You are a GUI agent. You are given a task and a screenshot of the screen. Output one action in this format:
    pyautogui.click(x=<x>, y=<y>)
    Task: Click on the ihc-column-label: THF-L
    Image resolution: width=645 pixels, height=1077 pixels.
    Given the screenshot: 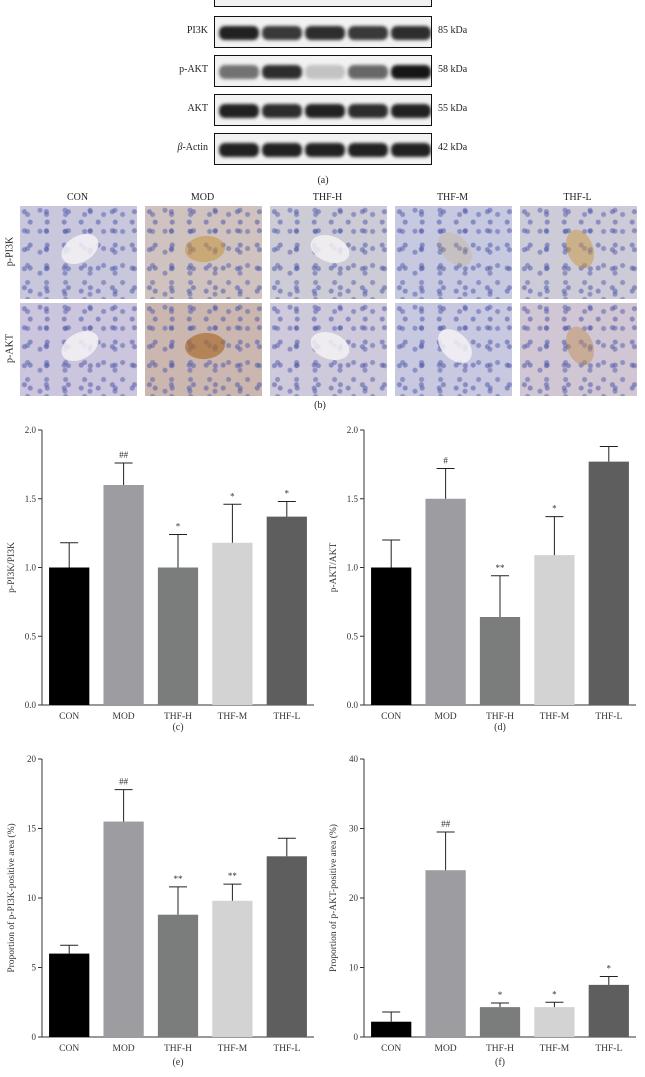 What is the action you would take?
    pyautogui.click(x=577, y=197)
    